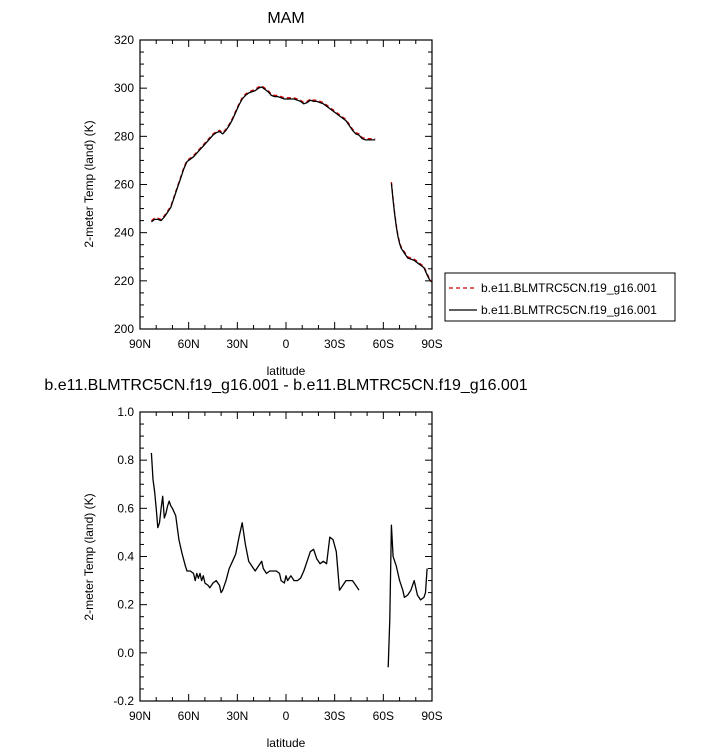  What do you see at coordinates (124, 88) in the screenshot?
I see `top-y-tick-label: 300` at bounding box center [124, 88].